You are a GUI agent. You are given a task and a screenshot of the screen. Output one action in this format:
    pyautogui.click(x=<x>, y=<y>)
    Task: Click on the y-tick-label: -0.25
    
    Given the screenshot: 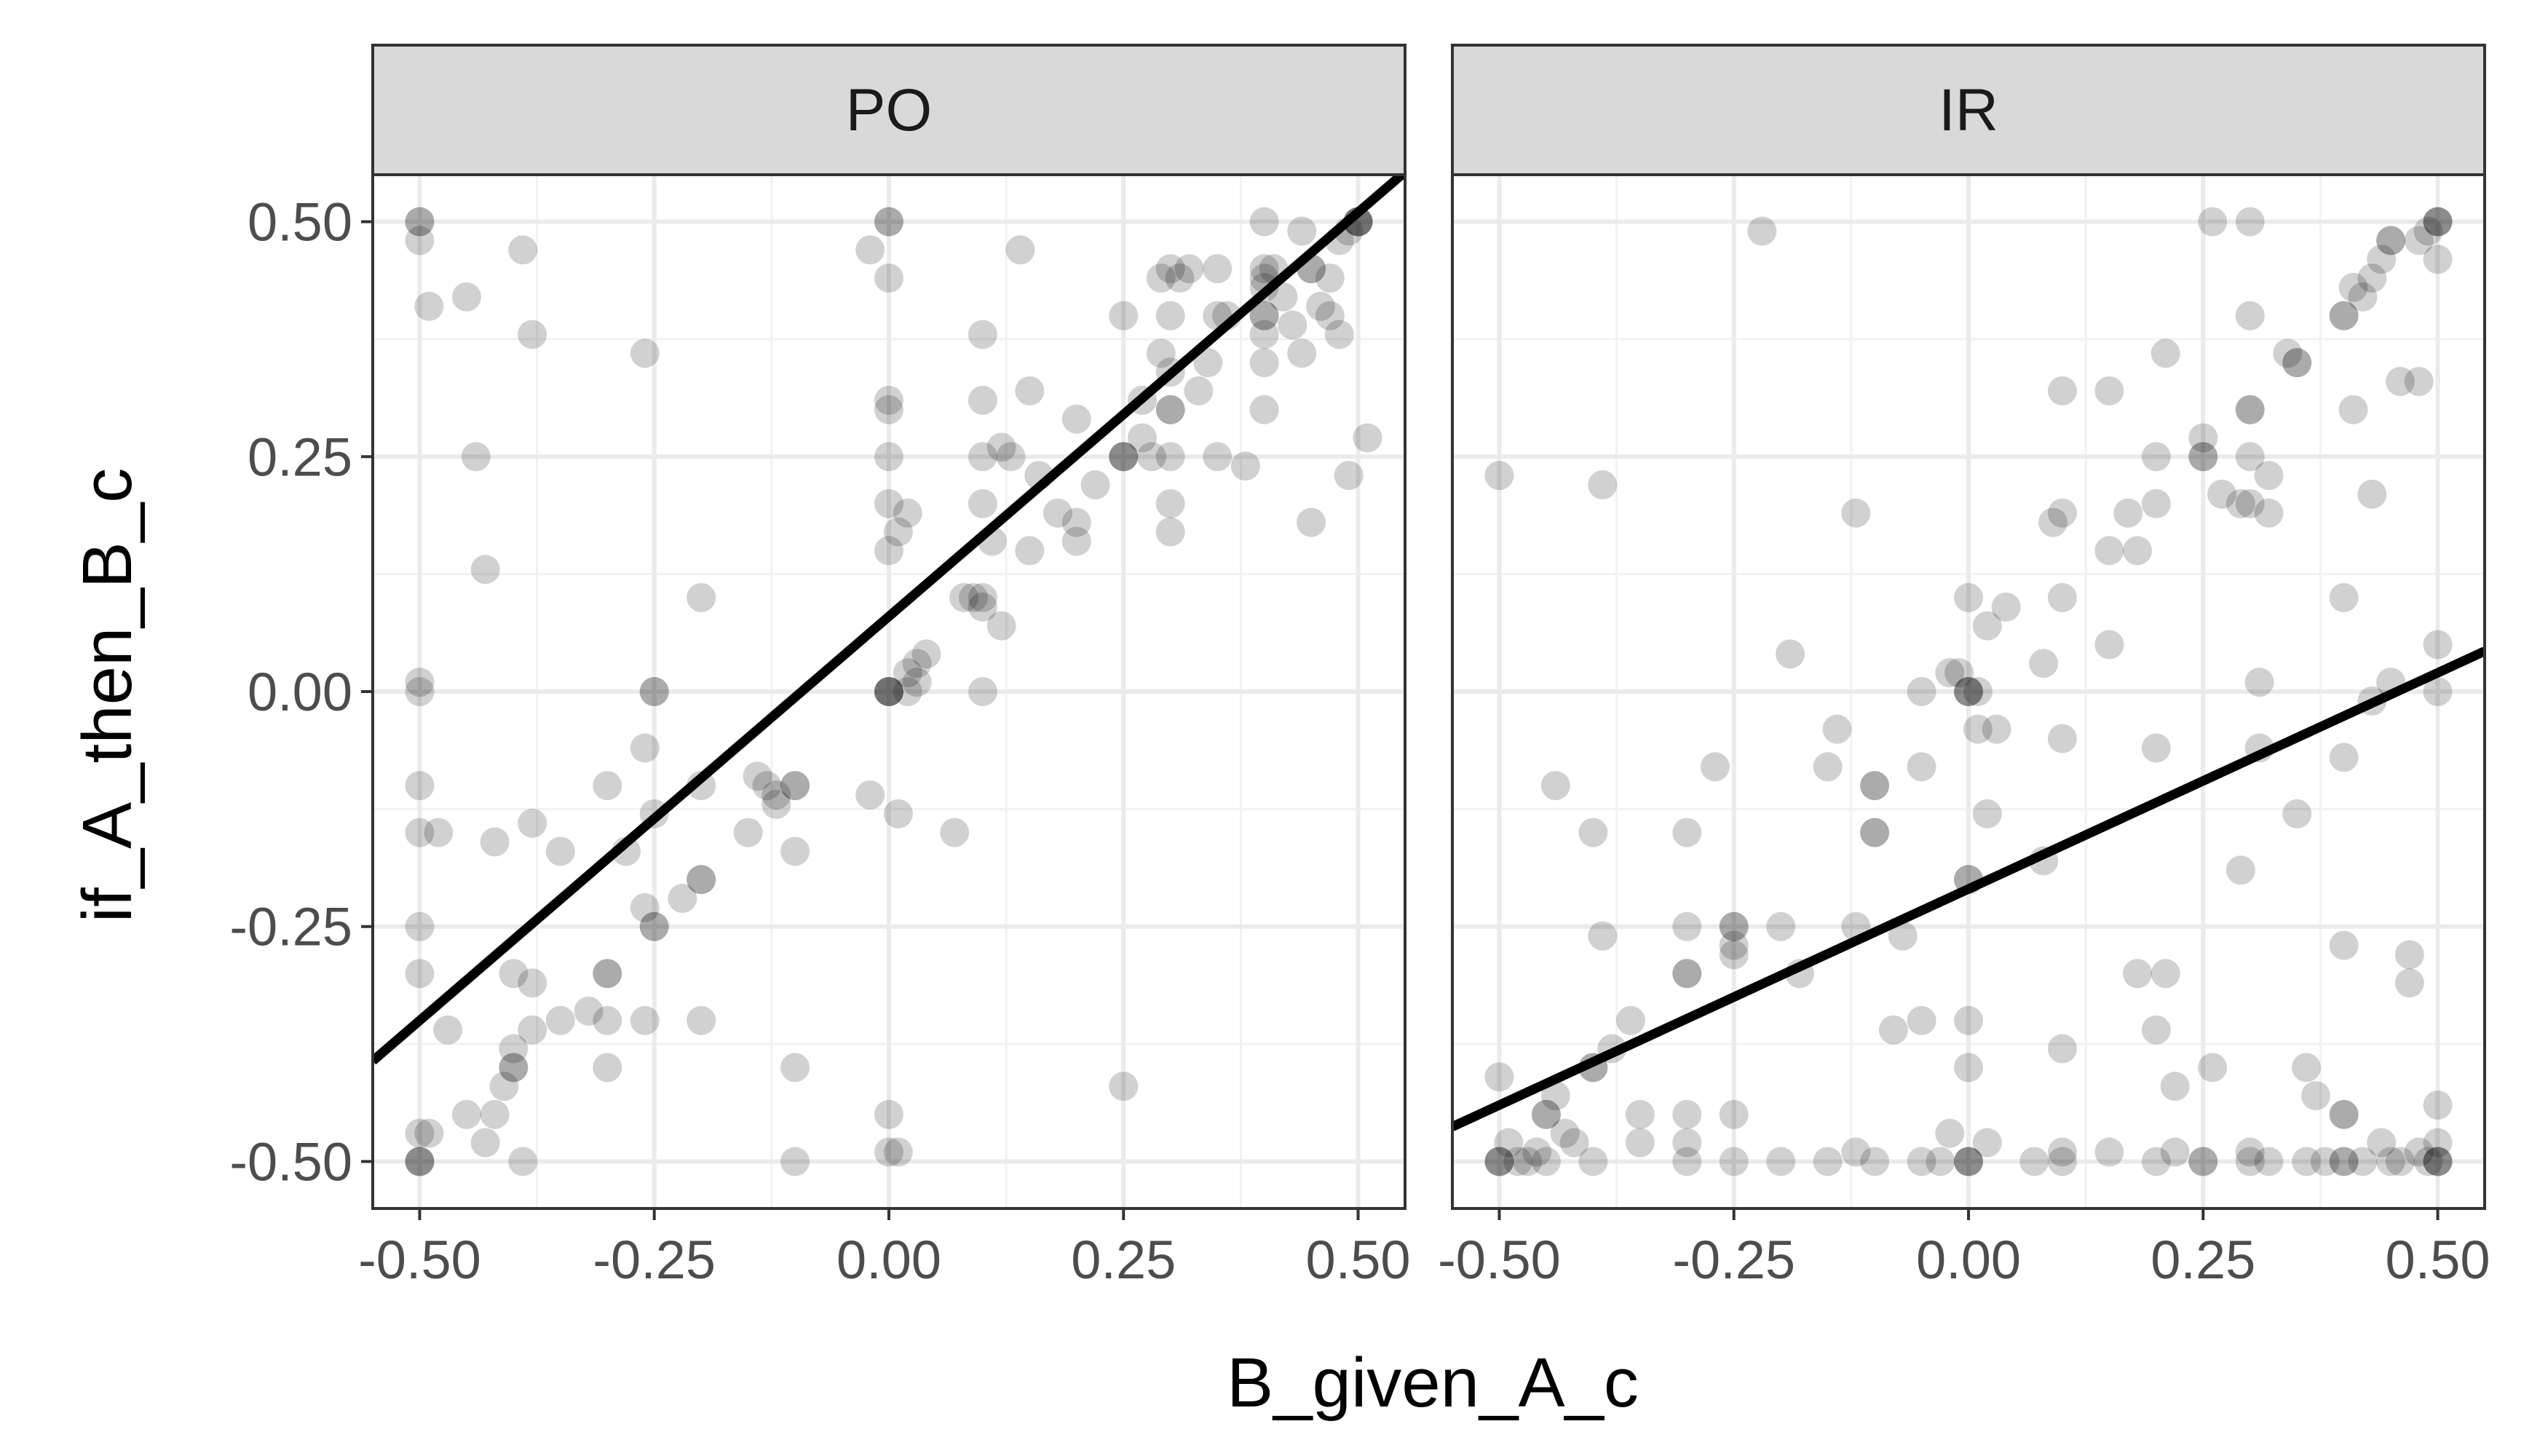 What is the action you would take?
    pyautogui.click(x=290, y=927)
    